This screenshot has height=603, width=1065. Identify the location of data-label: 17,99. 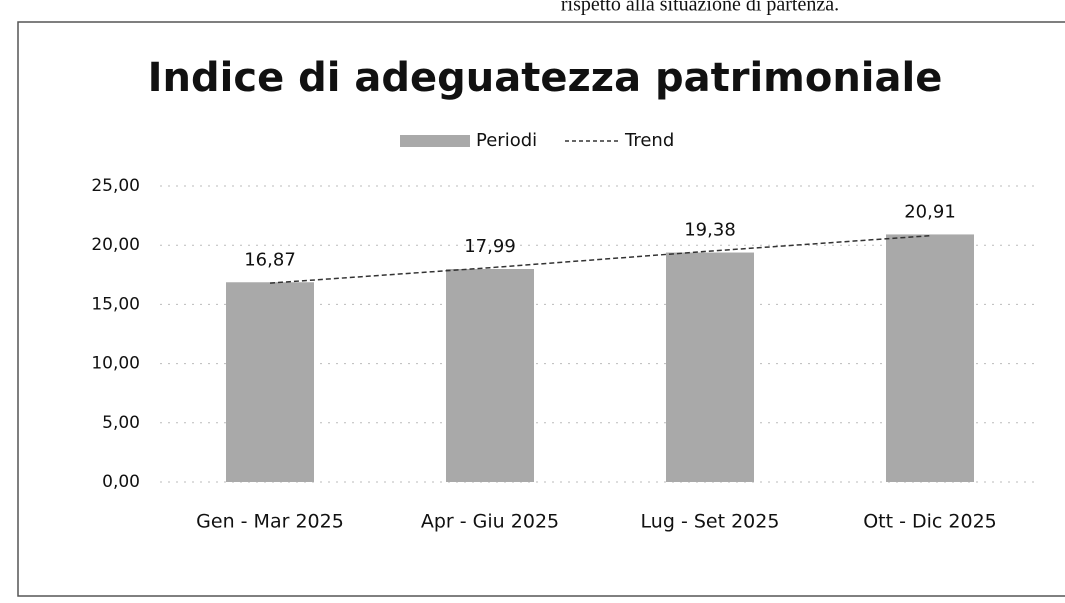
(490, 246).